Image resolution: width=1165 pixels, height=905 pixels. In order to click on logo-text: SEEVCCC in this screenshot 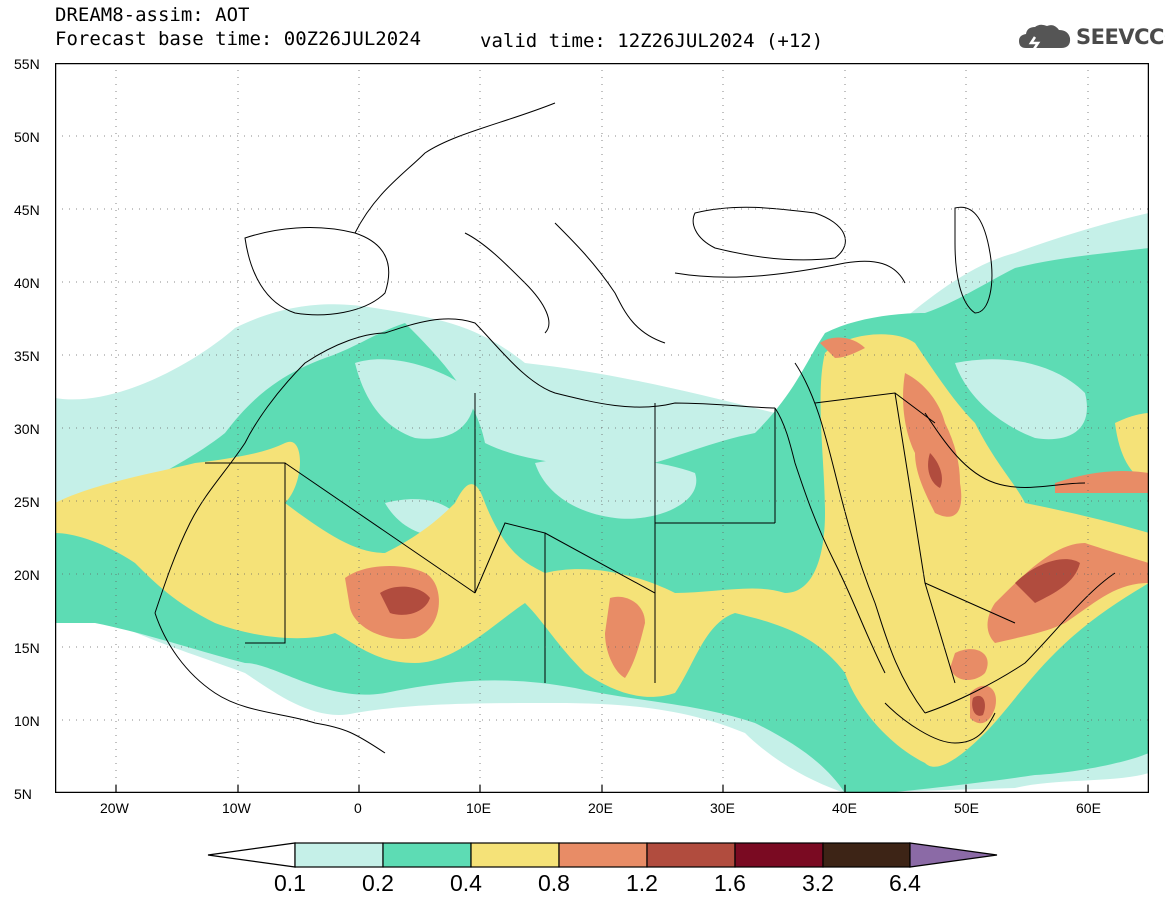, I will do `click(1120, 37)`.